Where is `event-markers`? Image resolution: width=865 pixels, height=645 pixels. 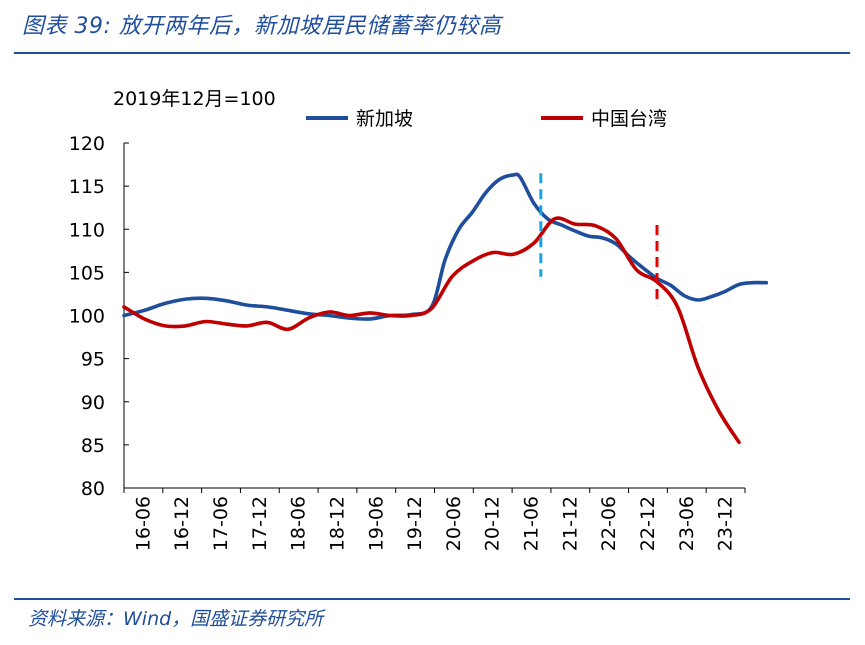 event-markers is located at coordinates (599, 239).